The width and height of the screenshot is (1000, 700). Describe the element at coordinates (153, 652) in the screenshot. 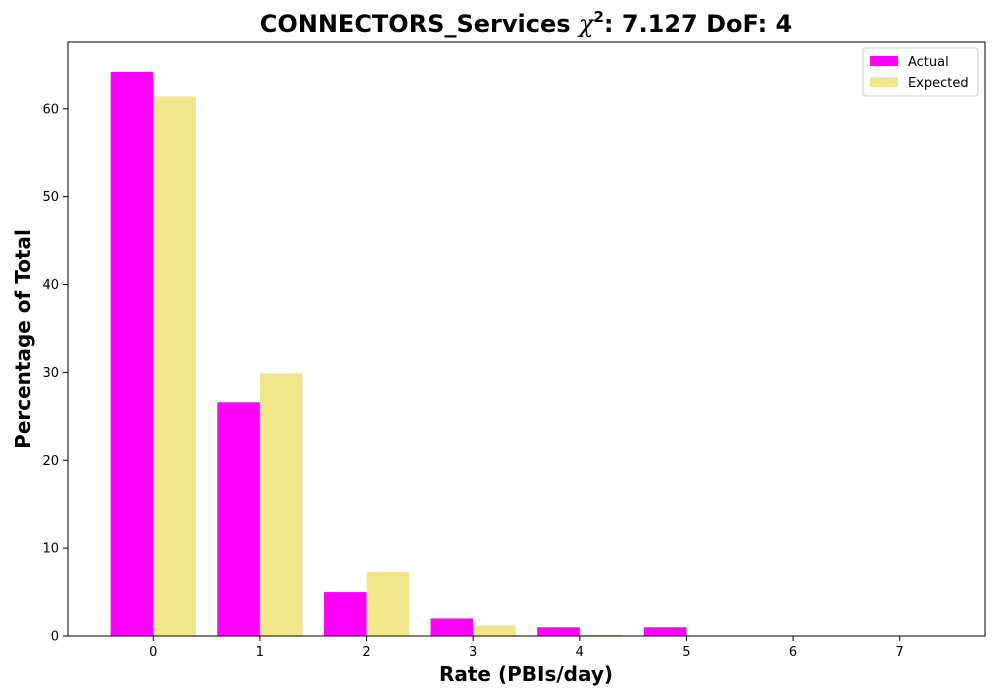

I see `x-tick-label-0: 0` at that location.